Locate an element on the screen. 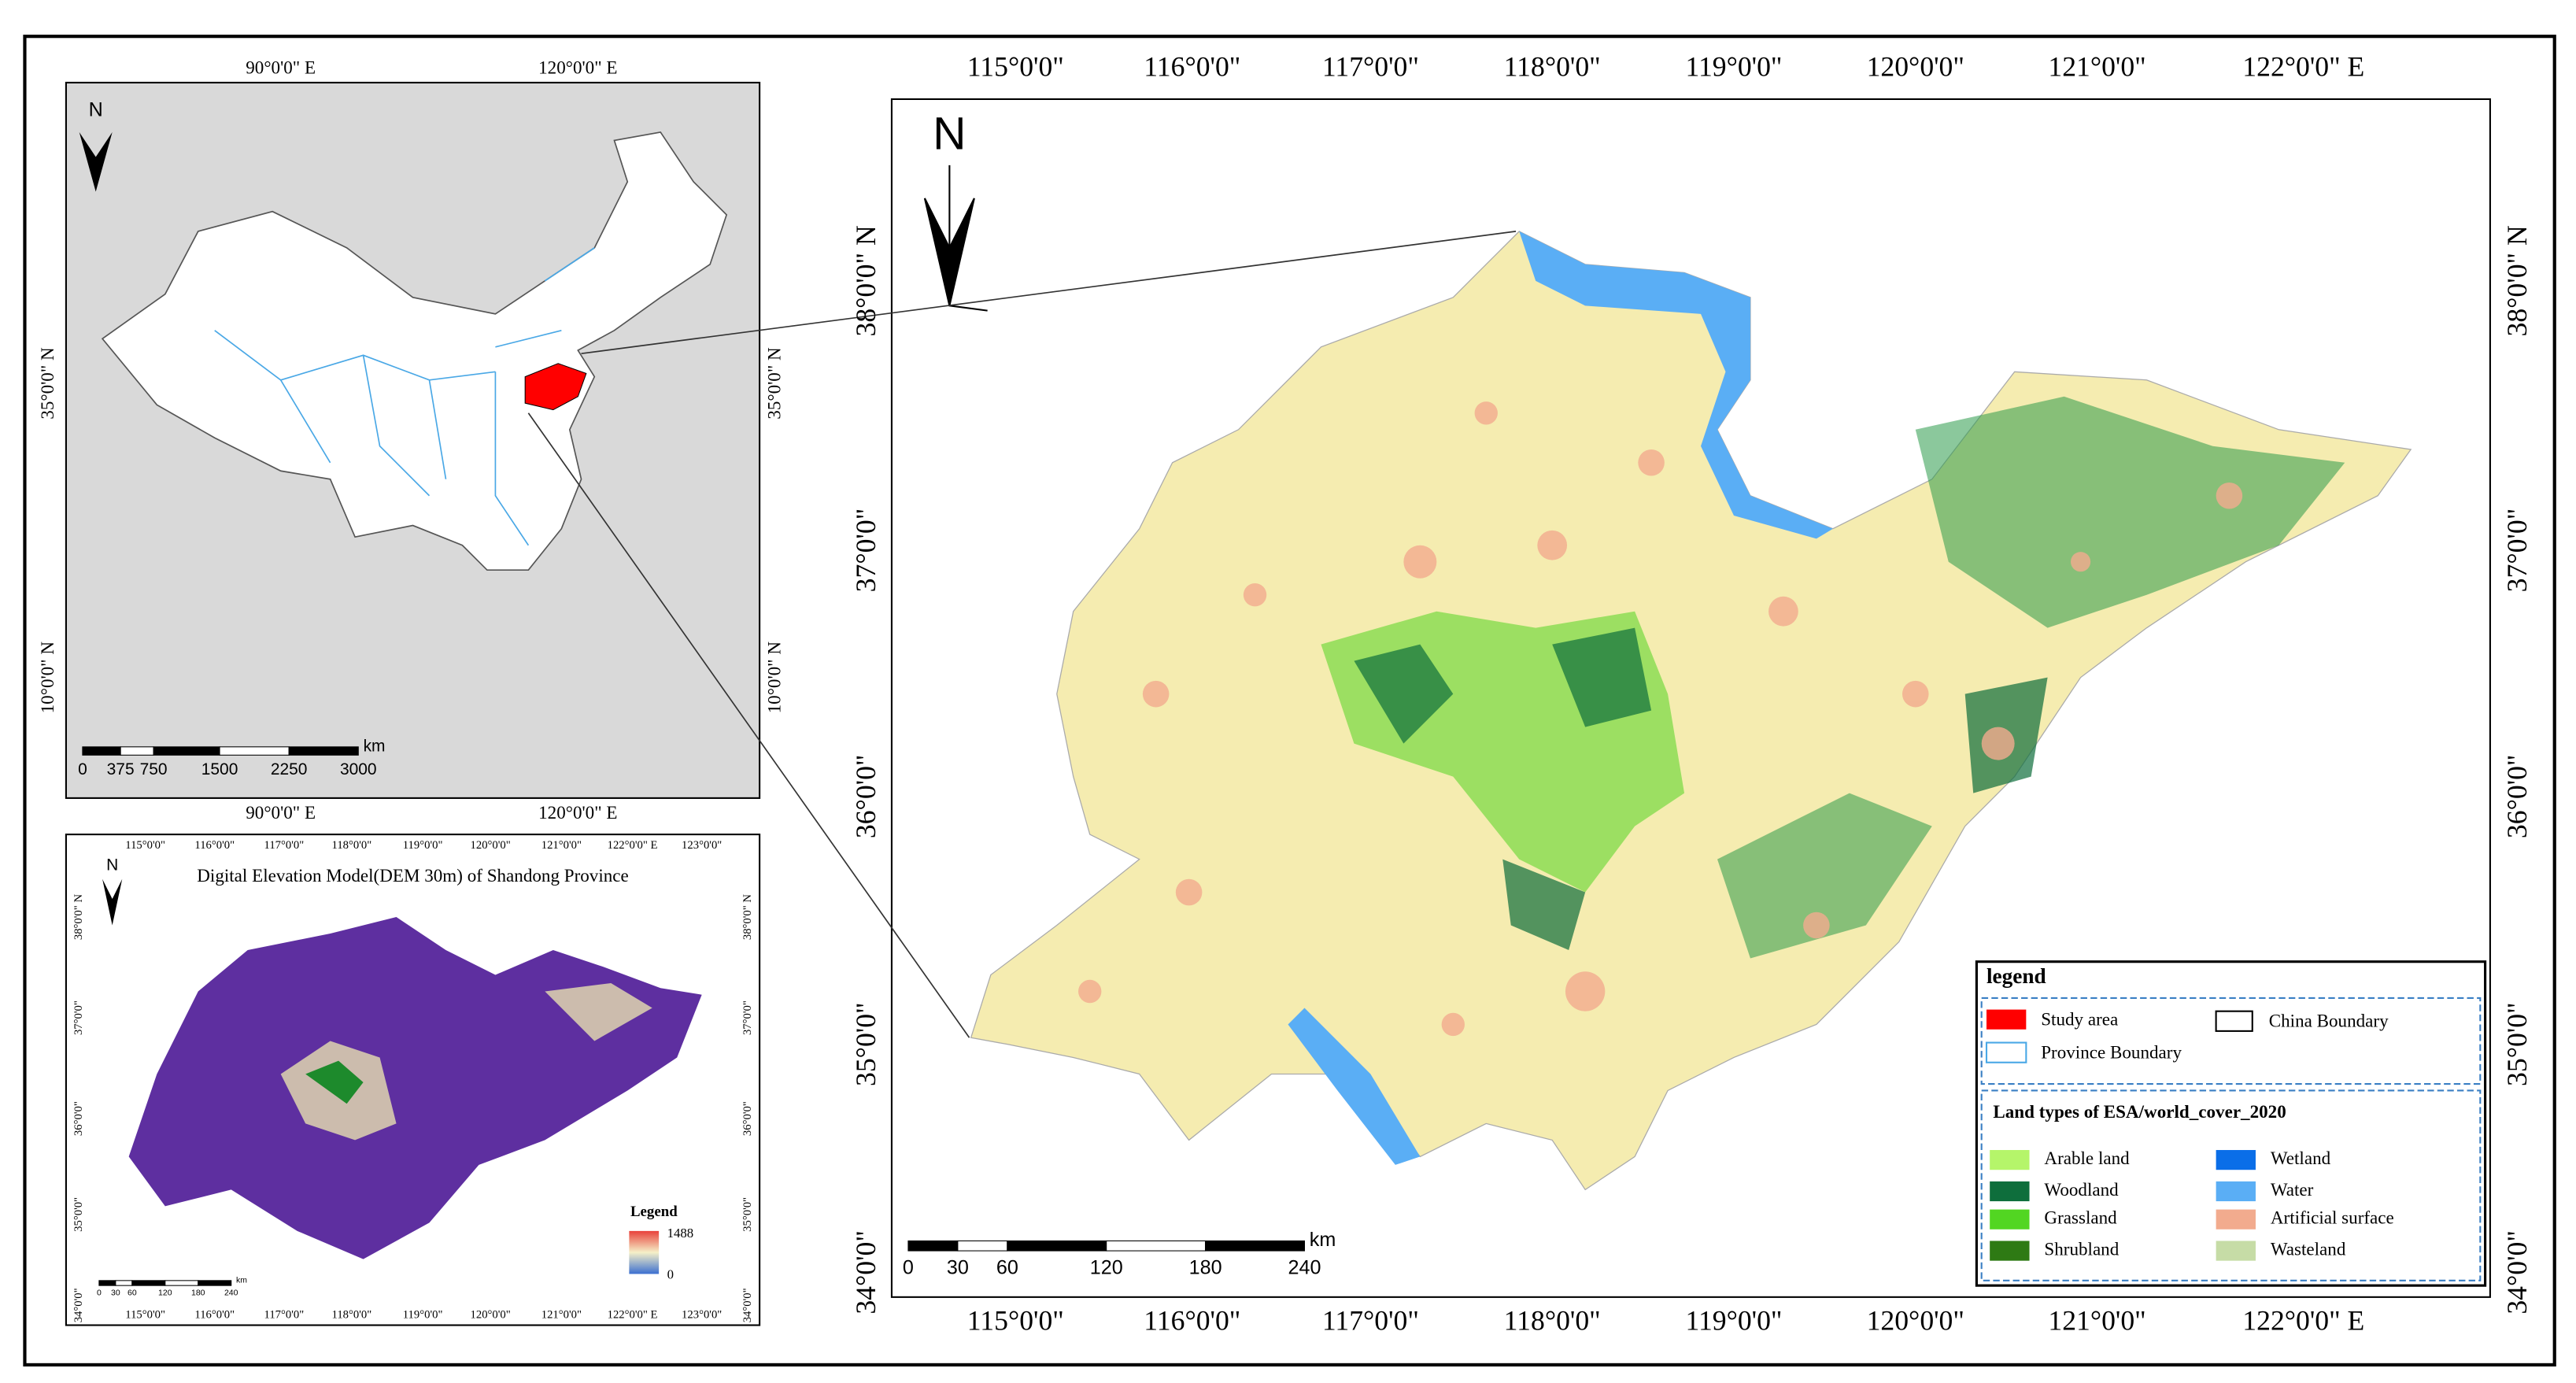 This screenshot has height=1383, width=2576. legend-label: Grassland is located at coordinates (2080, 1217).